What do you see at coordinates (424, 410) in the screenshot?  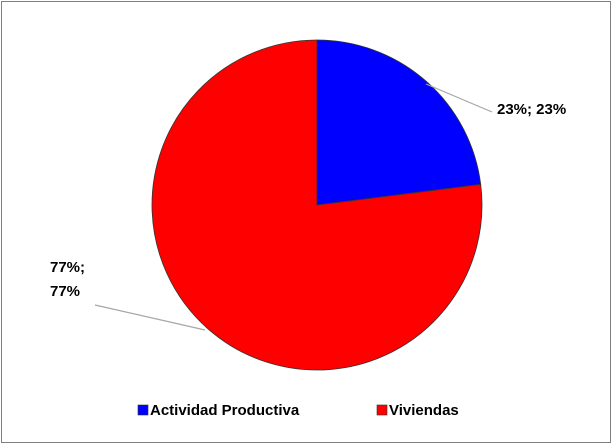 I see `legend-label: Viviendas` at bounding box center [424, 410].